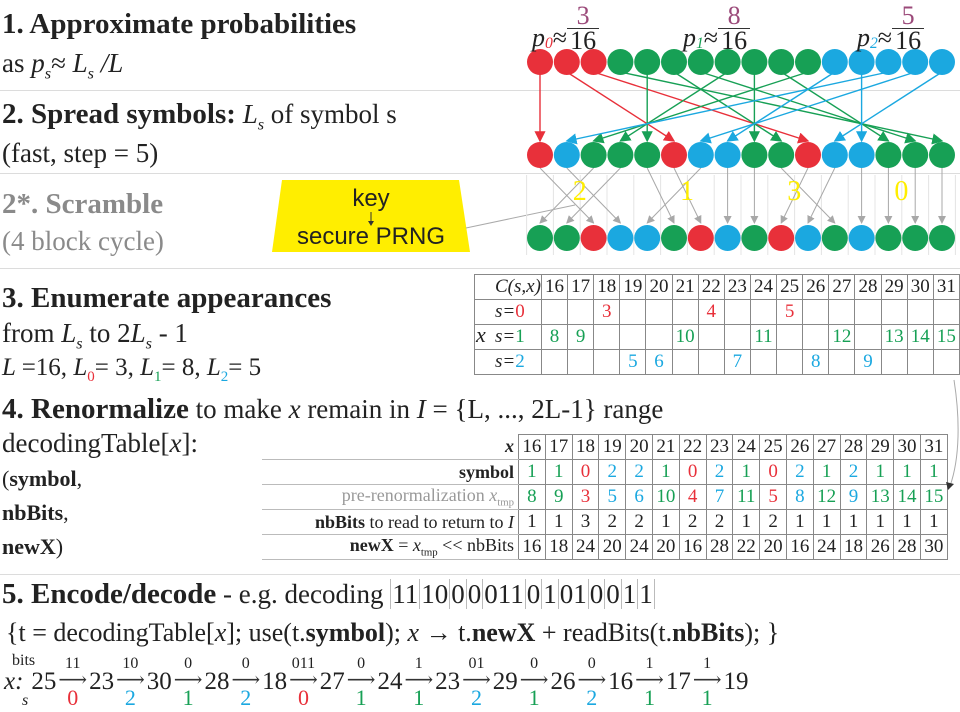  Describe the element at coordinates (558, 447) in the screenshot. I see `table-cell: 17` at that location.